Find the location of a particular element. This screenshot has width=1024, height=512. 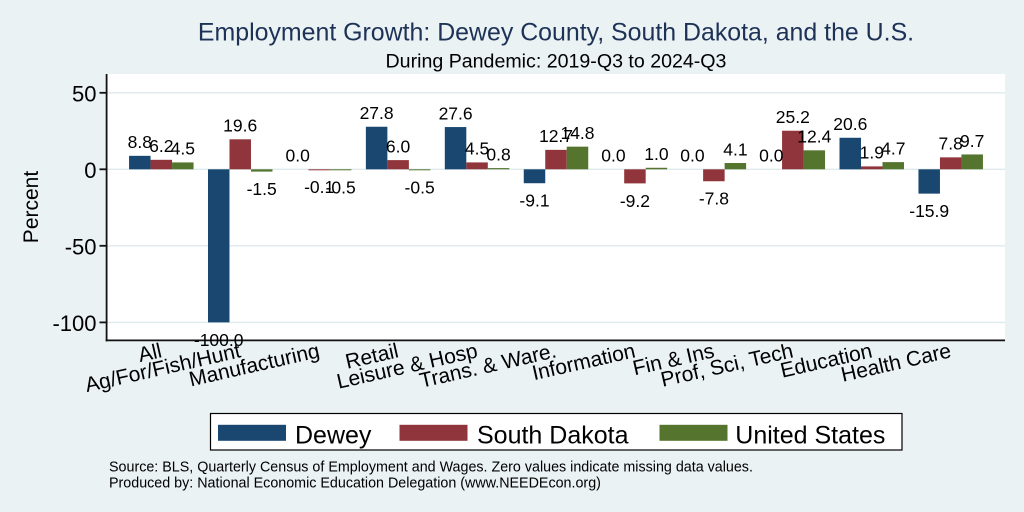

svg-text: Dewey is located at coordinates (333, 435).